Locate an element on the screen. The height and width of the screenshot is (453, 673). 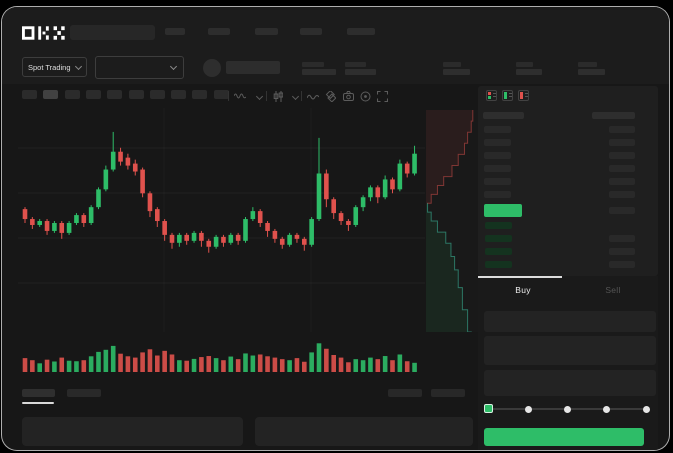
tags-icon is located at coordinates (330, 96).